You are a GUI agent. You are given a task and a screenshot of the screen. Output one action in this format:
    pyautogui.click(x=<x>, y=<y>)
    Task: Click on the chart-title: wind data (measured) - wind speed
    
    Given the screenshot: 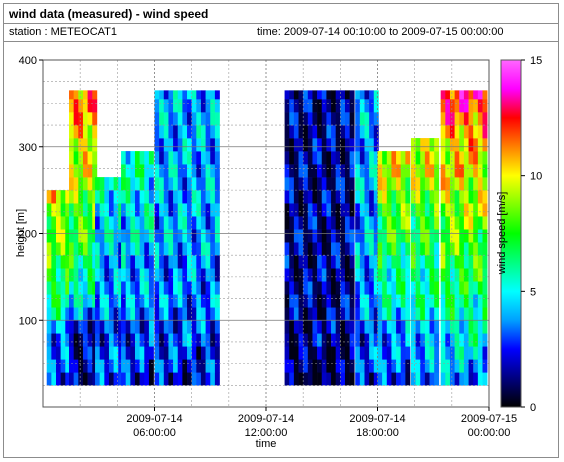 What is the action you would take?
    pyautogui.click(x=109, y=14)
    